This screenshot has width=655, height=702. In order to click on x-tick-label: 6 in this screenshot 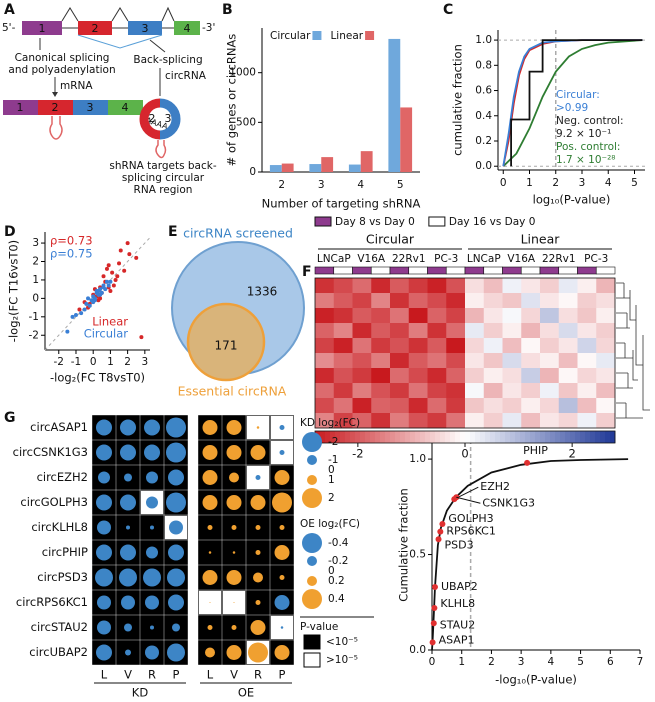, I will do `click(610, 662)`.